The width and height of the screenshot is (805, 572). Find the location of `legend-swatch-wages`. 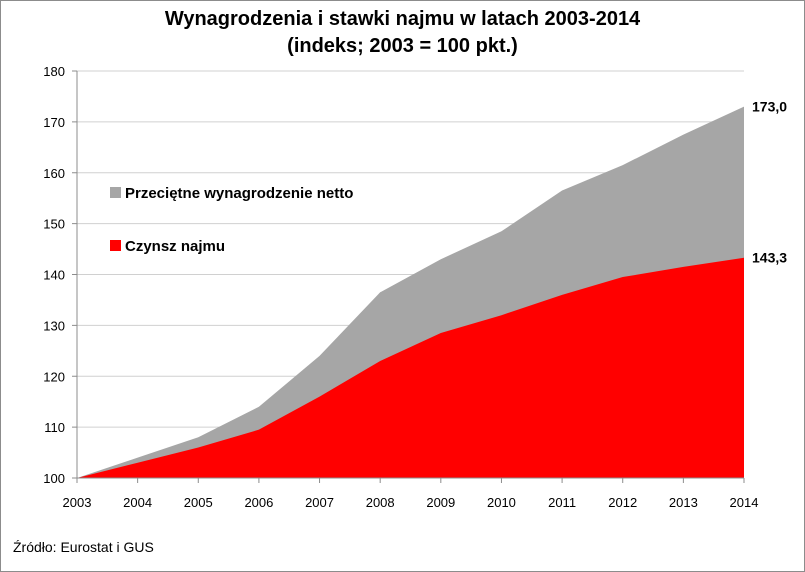

legend-swatch-wages is located at coordinates (115, 192).